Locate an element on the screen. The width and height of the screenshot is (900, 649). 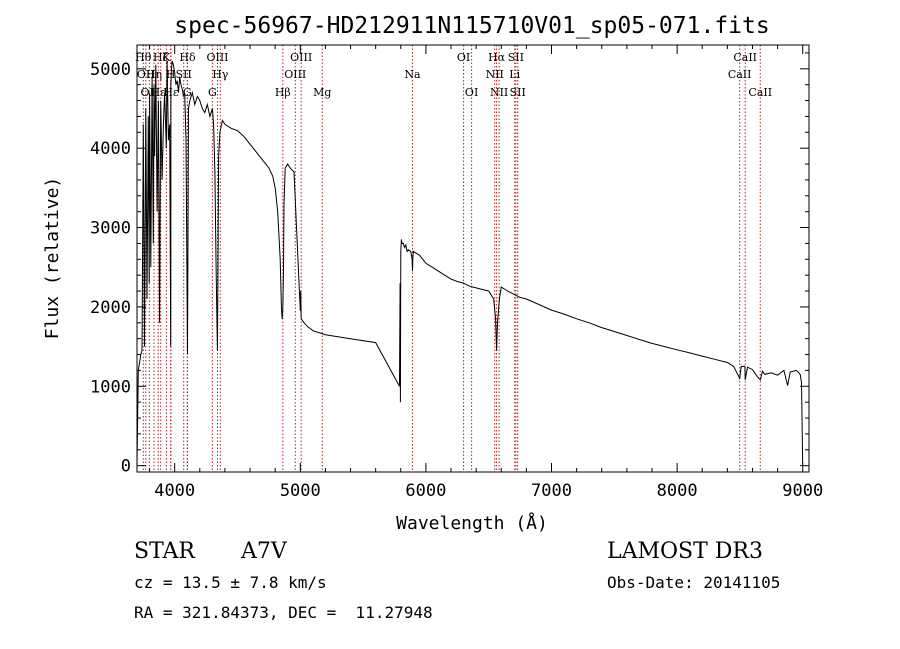
line-marker-label: Li is located at coordinates (514, 74).